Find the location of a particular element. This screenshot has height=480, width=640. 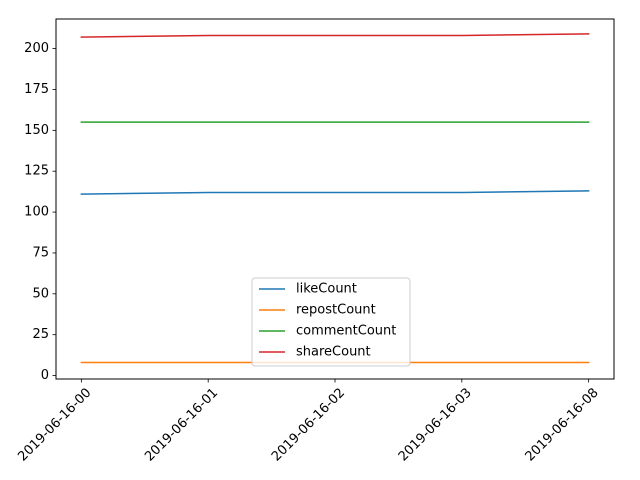

y-tick-label: 175 is located at coordinates (36, 89).